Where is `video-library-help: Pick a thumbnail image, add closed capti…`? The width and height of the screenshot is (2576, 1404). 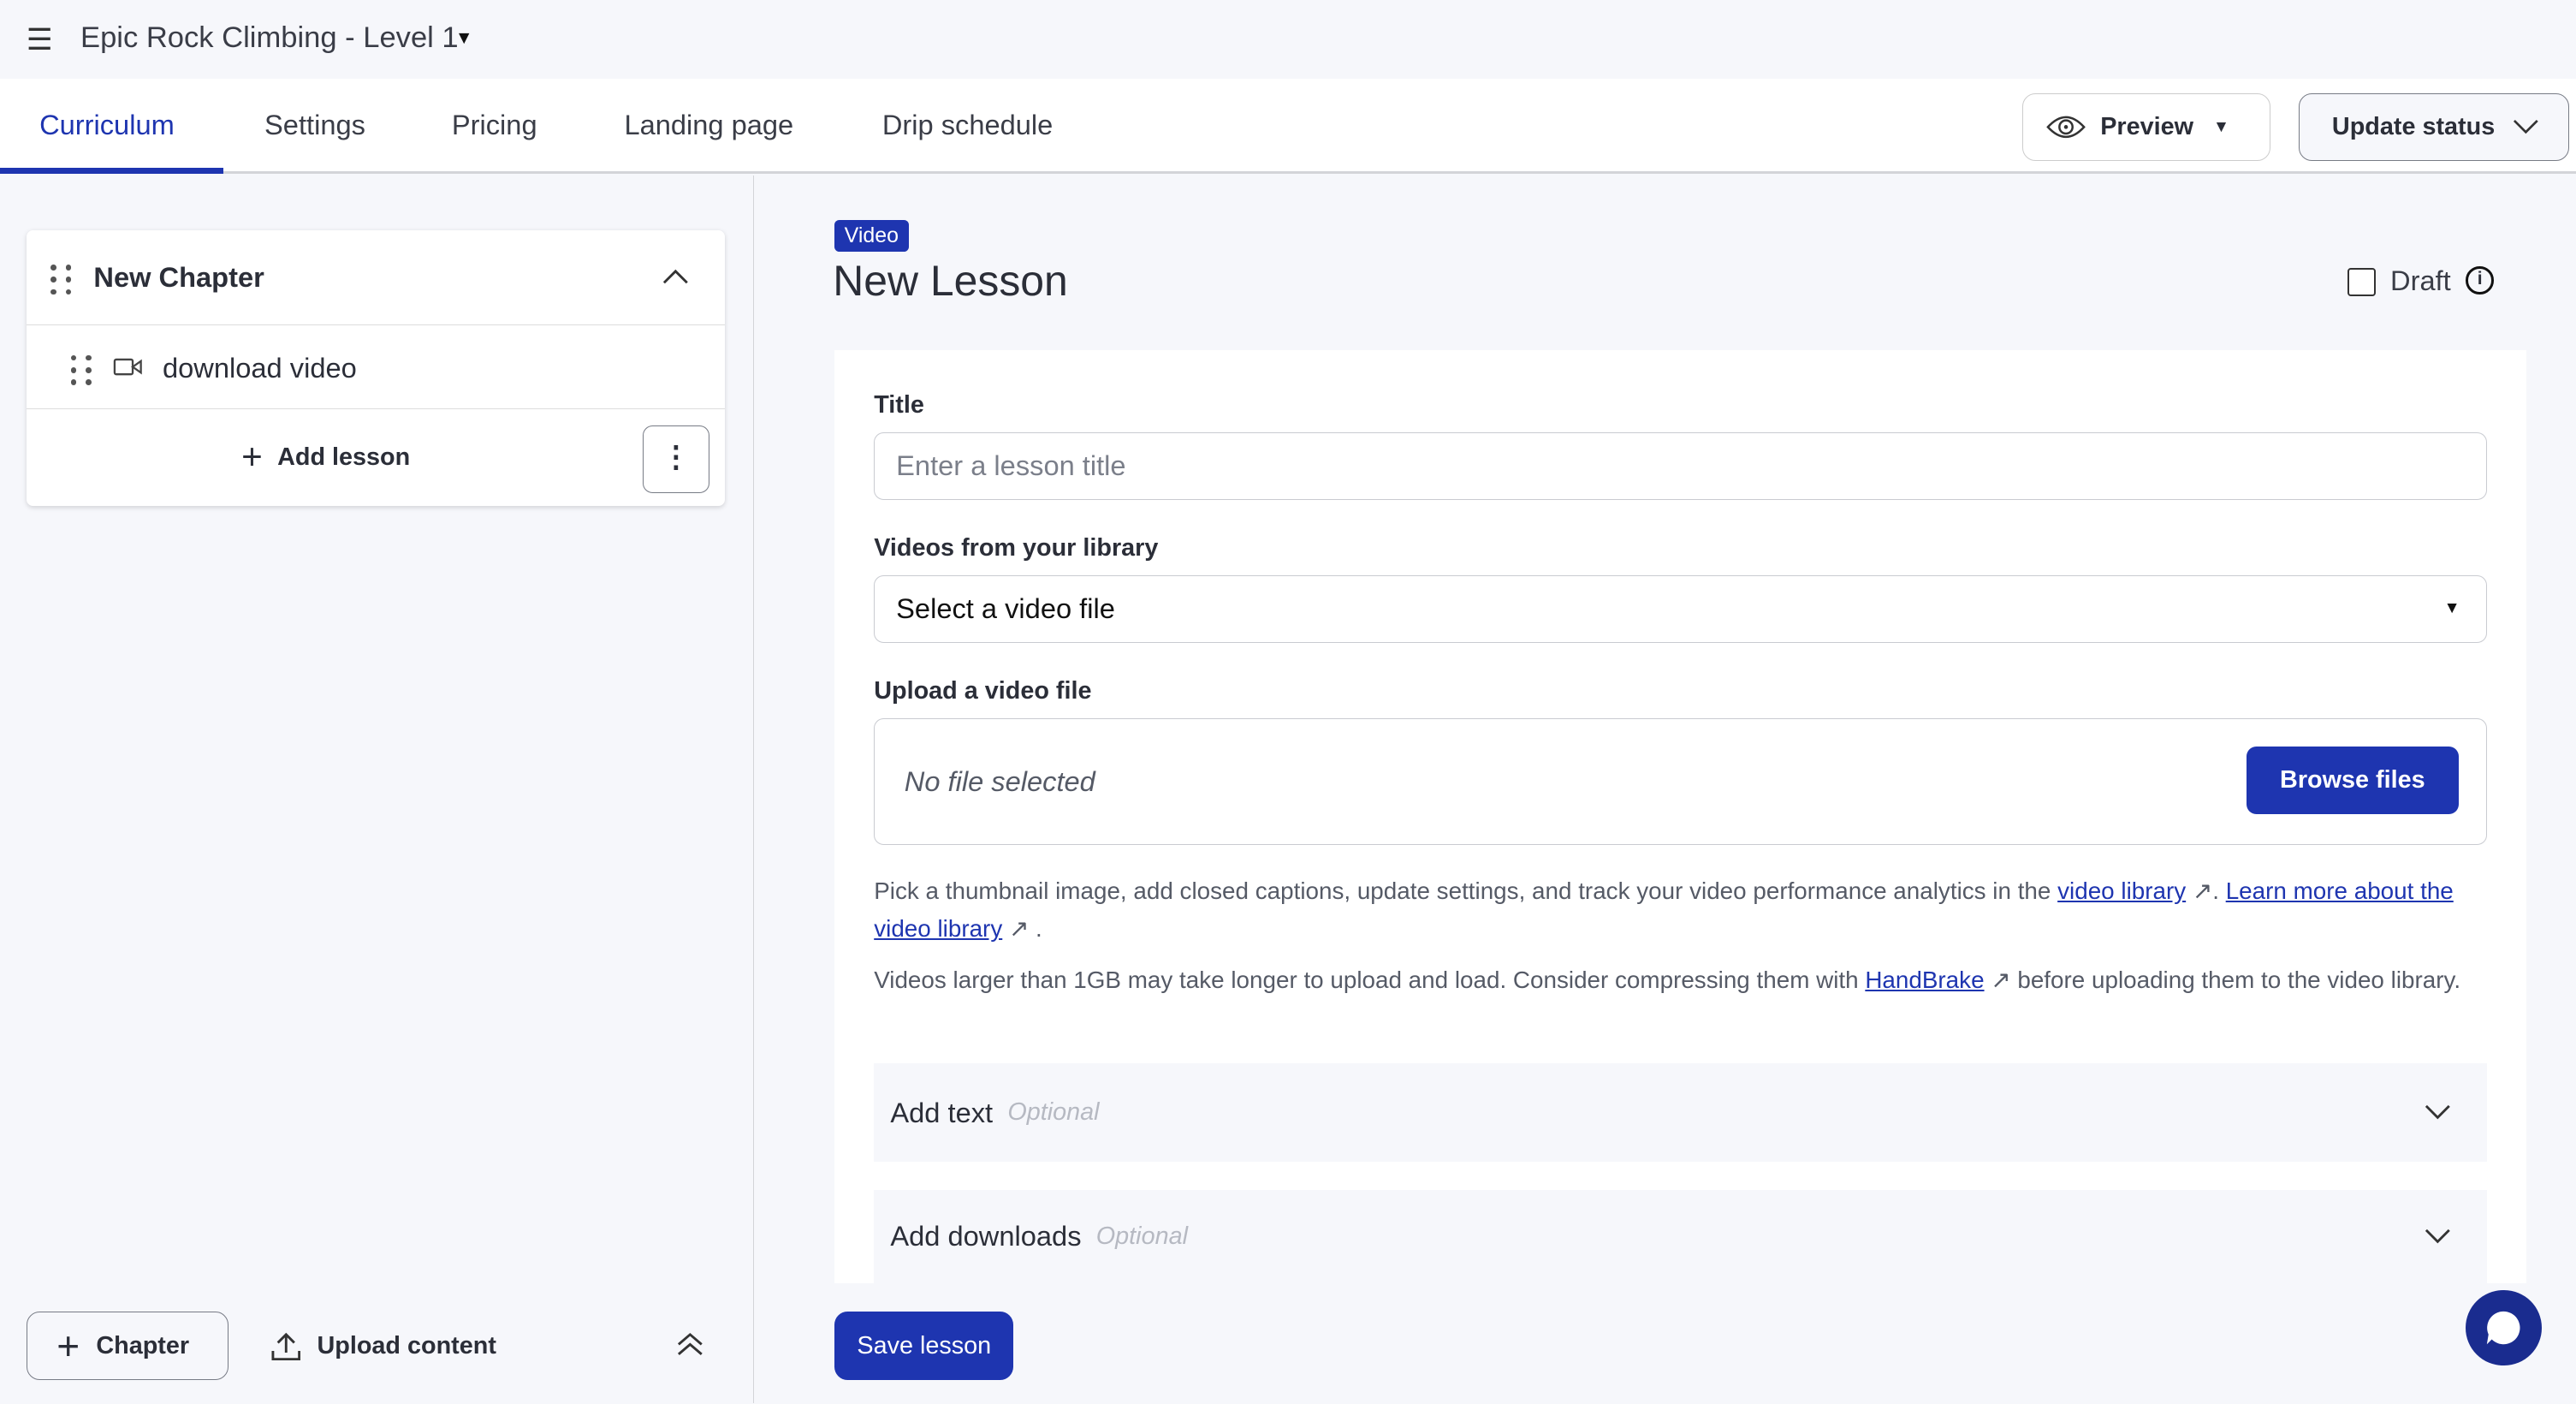
video-library-help: Pick a thumbnail image, add closed capti… is located at coordinates (1680, 910).